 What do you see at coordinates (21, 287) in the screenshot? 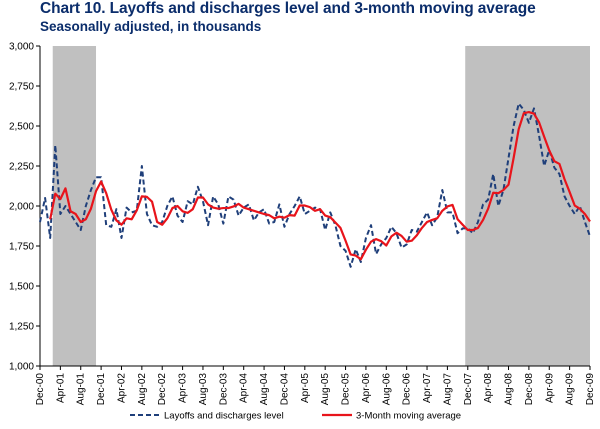
I see `y-tick-label: 1,500` at bounding box center [21, 287].